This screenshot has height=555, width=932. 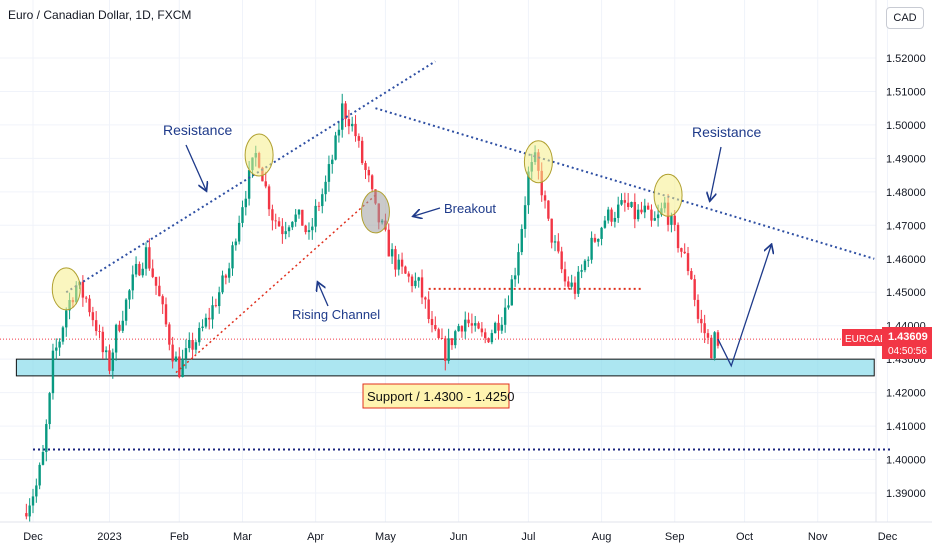 I want to click on price-tick-label: 1.41000, so click(x=906, y=427).